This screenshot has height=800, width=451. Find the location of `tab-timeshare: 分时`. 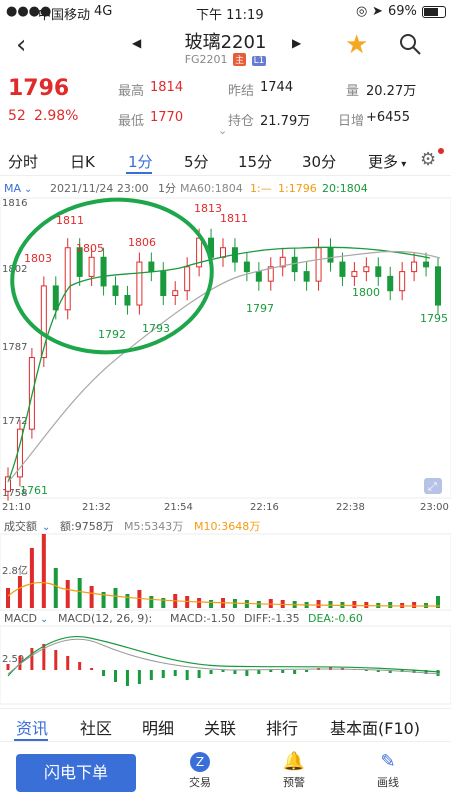

tab-timeshare: 分时 is located at coordinates (23, 162).